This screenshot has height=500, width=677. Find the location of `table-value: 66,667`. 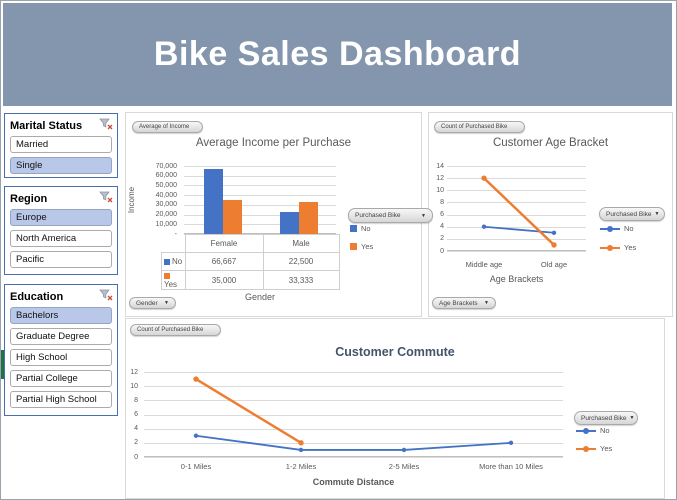

table-value: 66,667 is located at coordinates (224, 261).